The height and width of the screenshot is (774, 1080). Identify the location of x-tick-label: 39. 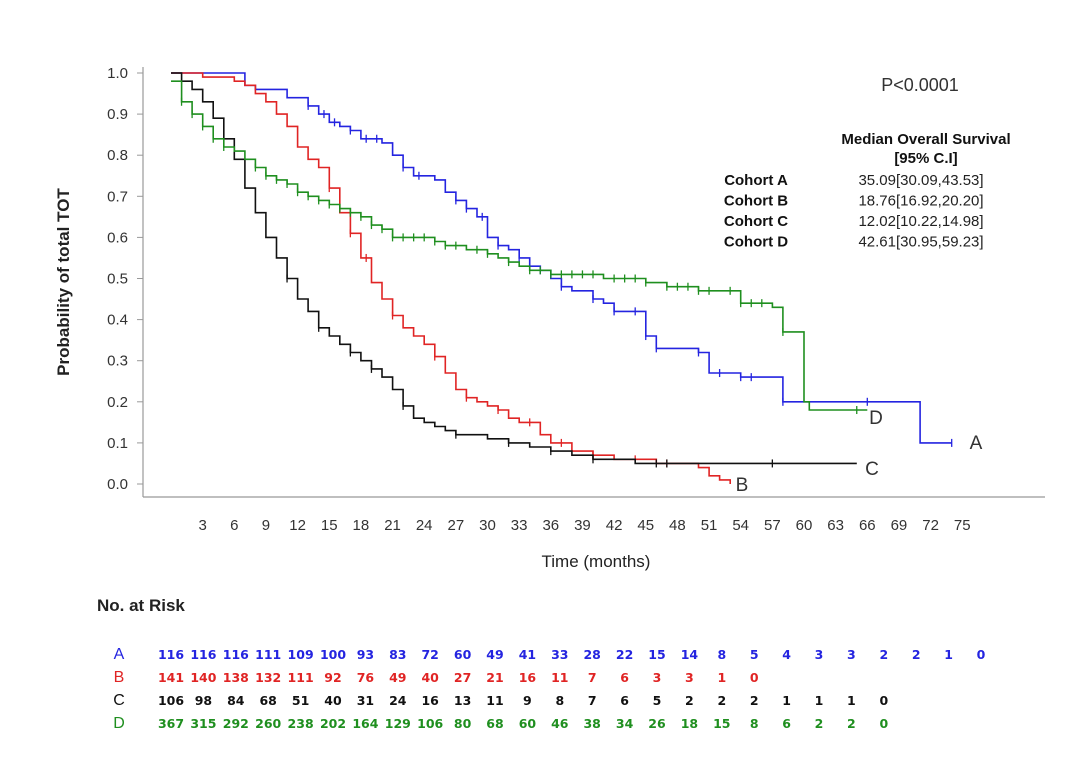
(582, 525).